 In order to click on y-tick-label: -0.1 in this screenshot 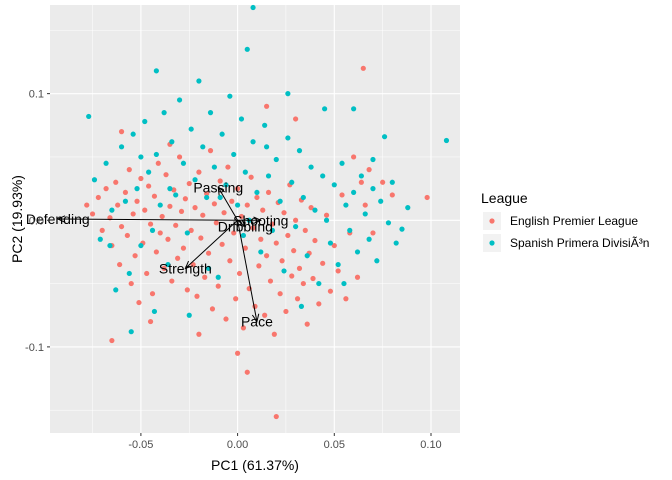, I will do `click(34, 348)`.